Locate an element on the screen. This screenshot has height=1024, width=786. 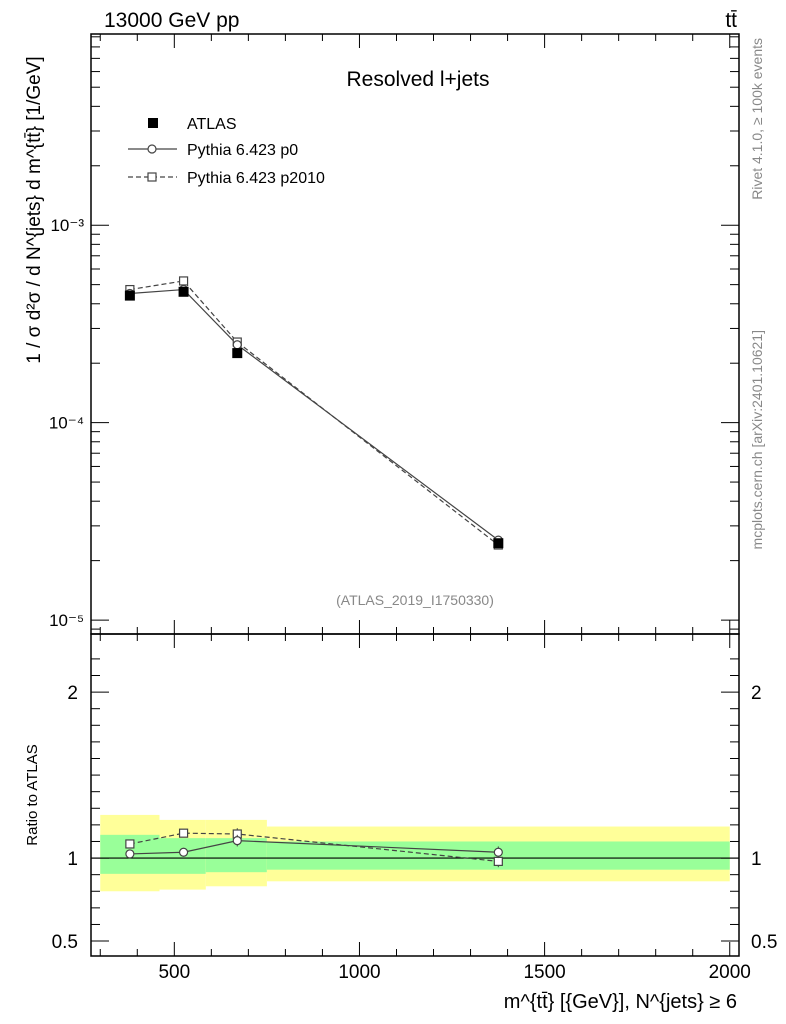
ratio-y-tick-label: 0.5 is located at coordinates (65, 942).